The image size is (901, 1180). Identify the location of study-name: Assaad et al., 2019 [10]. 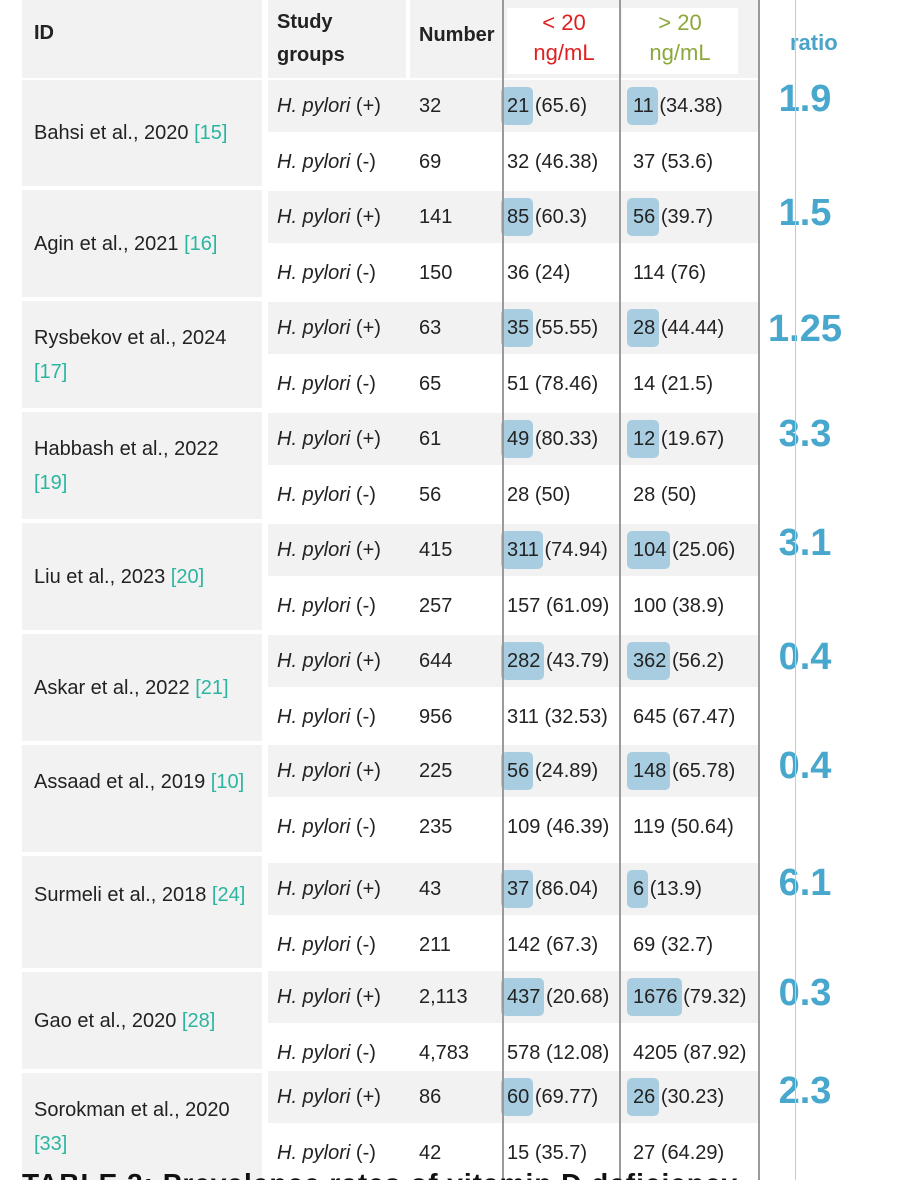
(144, 782).